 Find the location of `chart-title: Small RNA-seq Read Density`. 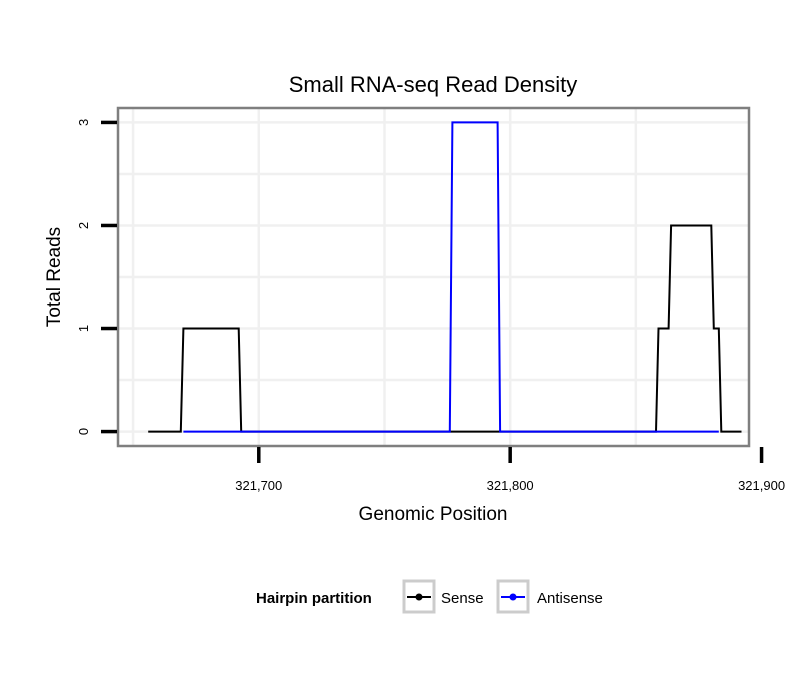

chart-title: Small RNA-seq Read Density is located at coordinates (433, 84).